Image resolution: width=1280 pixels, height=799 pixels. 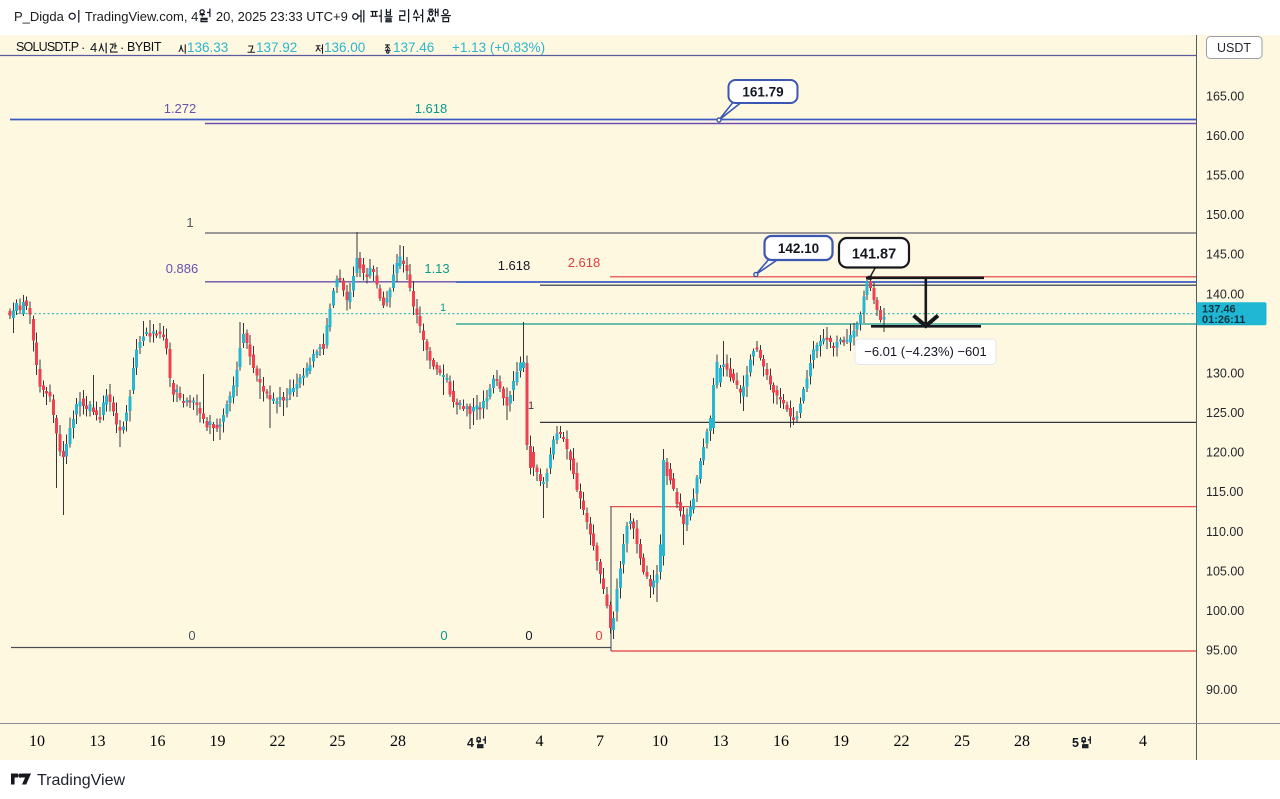 What do you see at coordinates (1224, 532) in the screenshot?
I see `svg-text: 110.00` at bounding box center [1224, 532].